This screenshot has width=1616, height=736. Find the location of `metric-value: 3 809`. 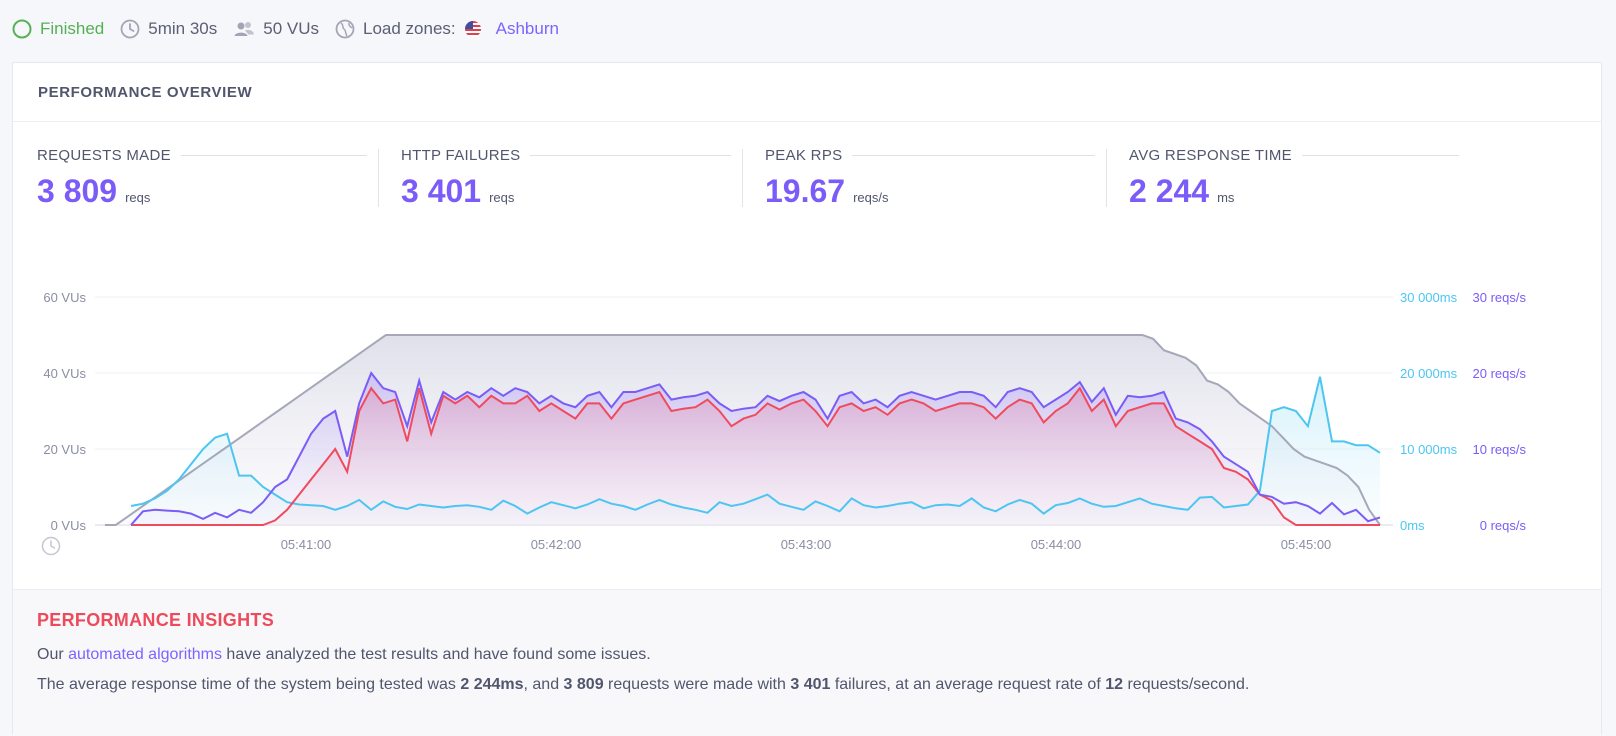

metric-value: 3 809 is located at coordinates (77, 191).